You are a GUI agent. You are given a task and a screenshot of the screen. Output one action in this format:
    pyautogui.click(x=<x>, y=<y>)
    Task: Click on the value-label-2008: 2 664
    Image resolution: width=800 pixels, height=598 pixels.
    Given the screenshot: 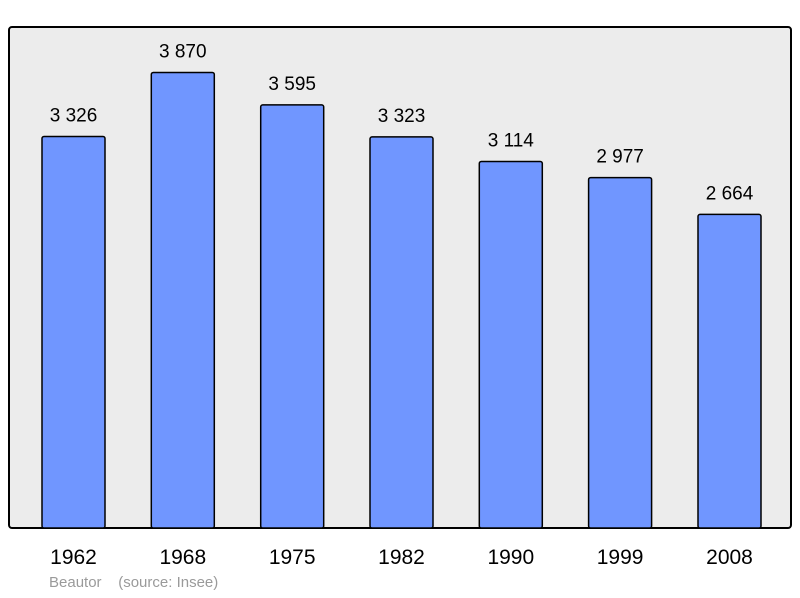 What is the action you would take?
    pyautogui.click(x=730, y=193)
    